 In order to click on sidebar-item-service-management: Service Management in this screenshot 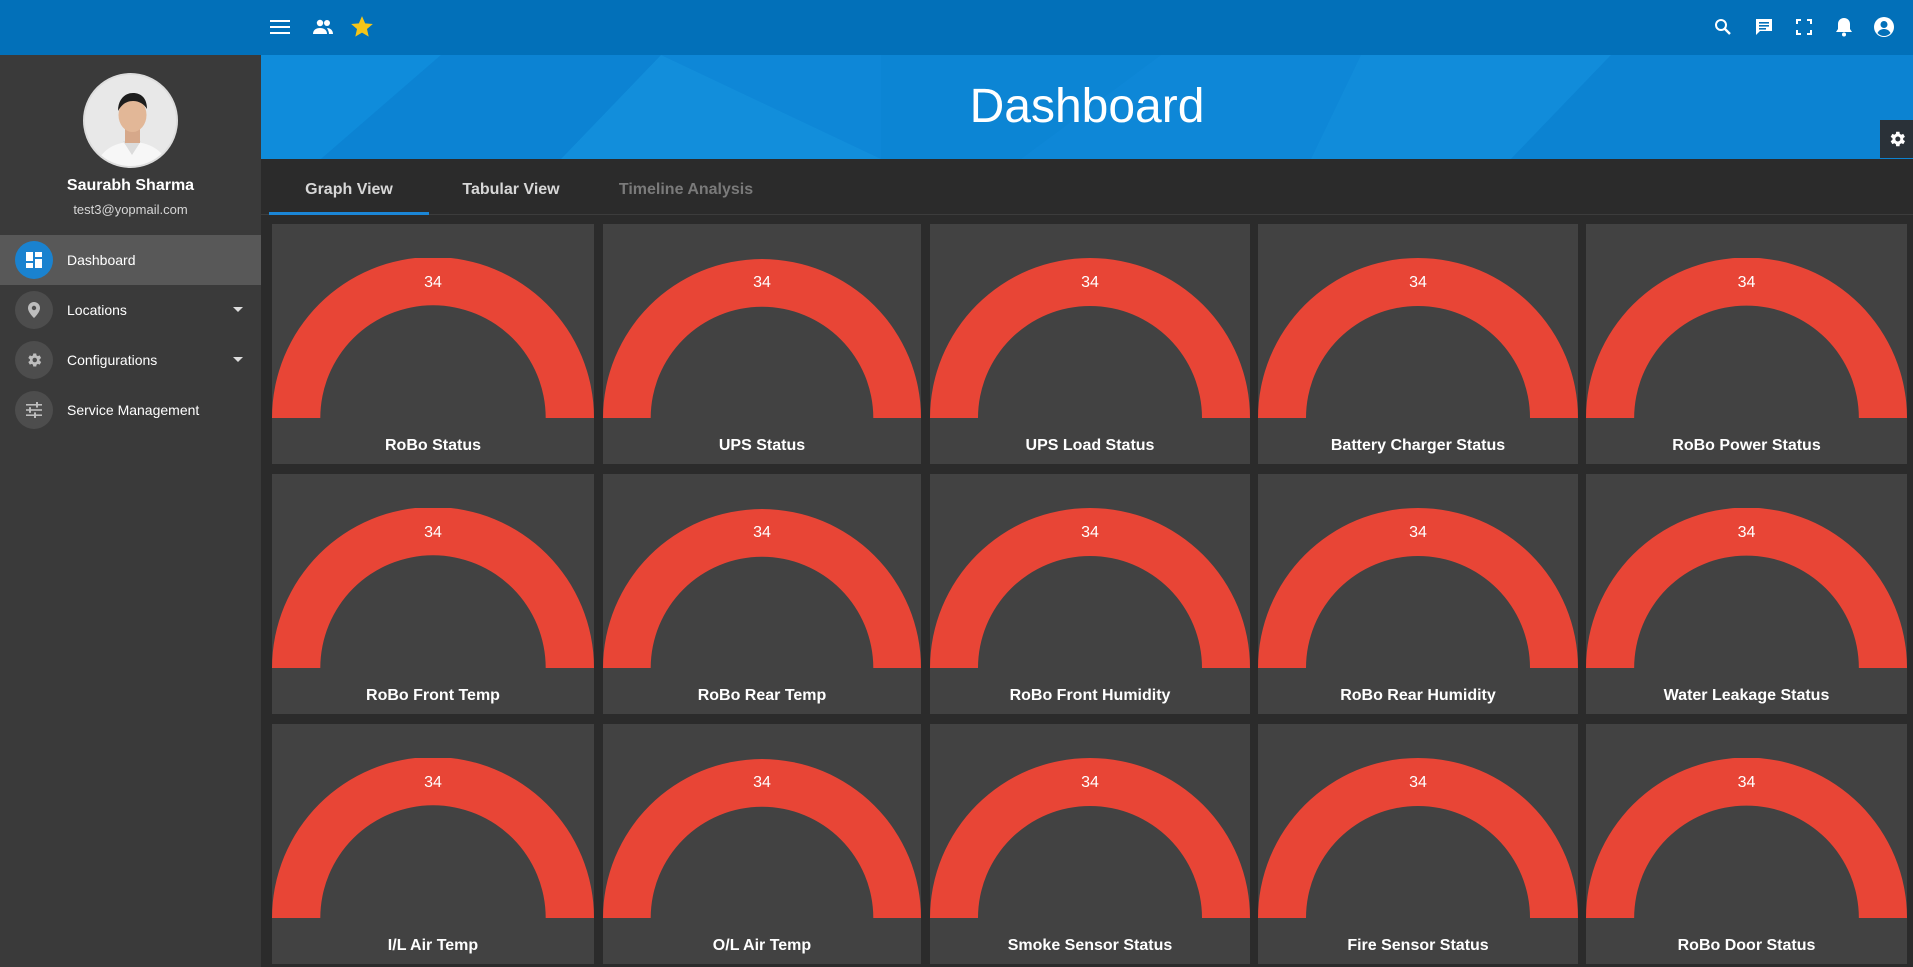, I will do `click(130, 410)`.